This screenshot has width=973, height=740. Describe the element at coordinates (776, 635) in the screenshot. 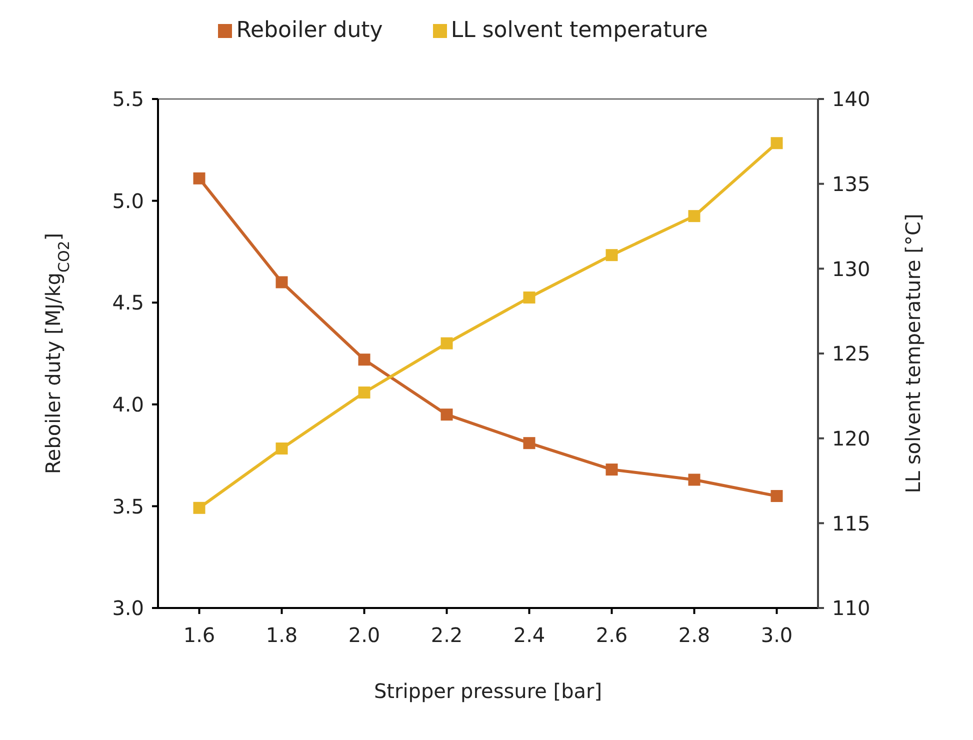

I see `x-tick-label: 3.0` at that location.